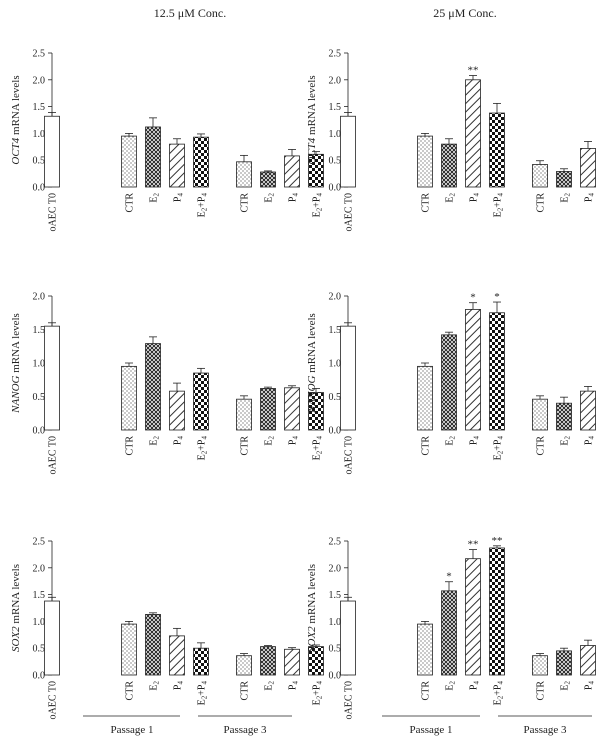 Image resolution: width=600 pixels, height=747 pixels. I want to click on category-label-sox2-left-8-plus: +P, so click(317, 690).